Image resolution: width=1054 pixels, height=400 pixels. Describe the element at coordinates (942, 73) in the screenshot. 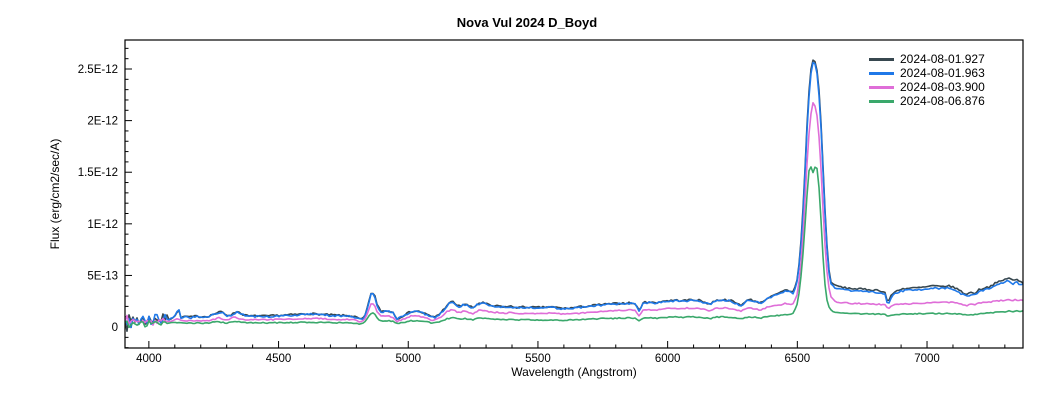

I see `legend-label: 2024-08-01.963` at that location.